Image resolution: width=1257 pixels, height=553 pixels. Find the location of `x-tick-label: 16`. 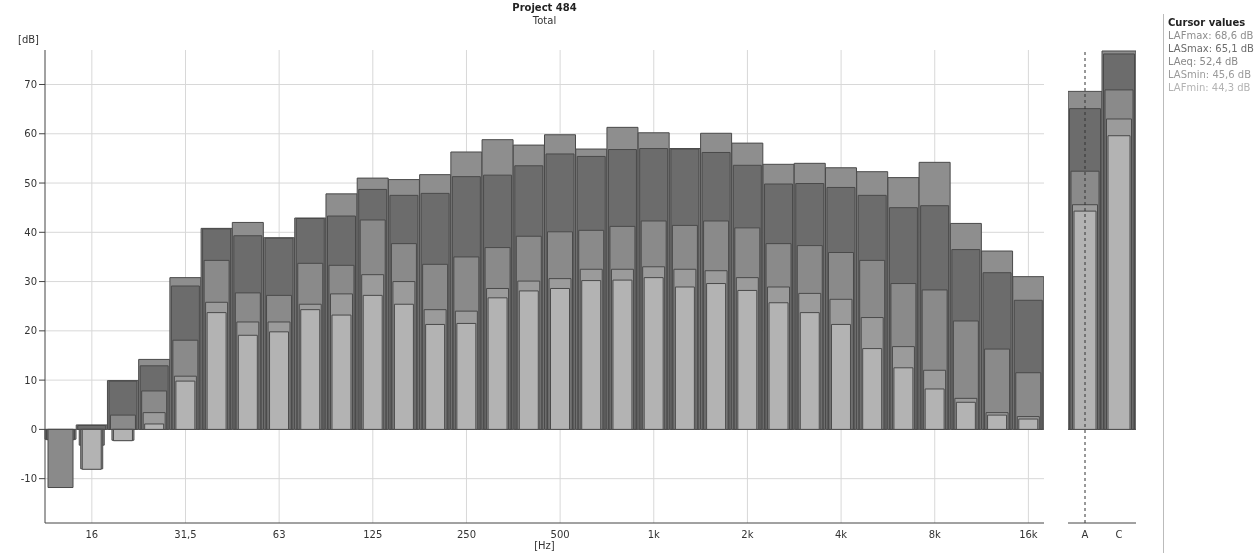

x-tick-label: 16 is located at coordinates (92, 535).